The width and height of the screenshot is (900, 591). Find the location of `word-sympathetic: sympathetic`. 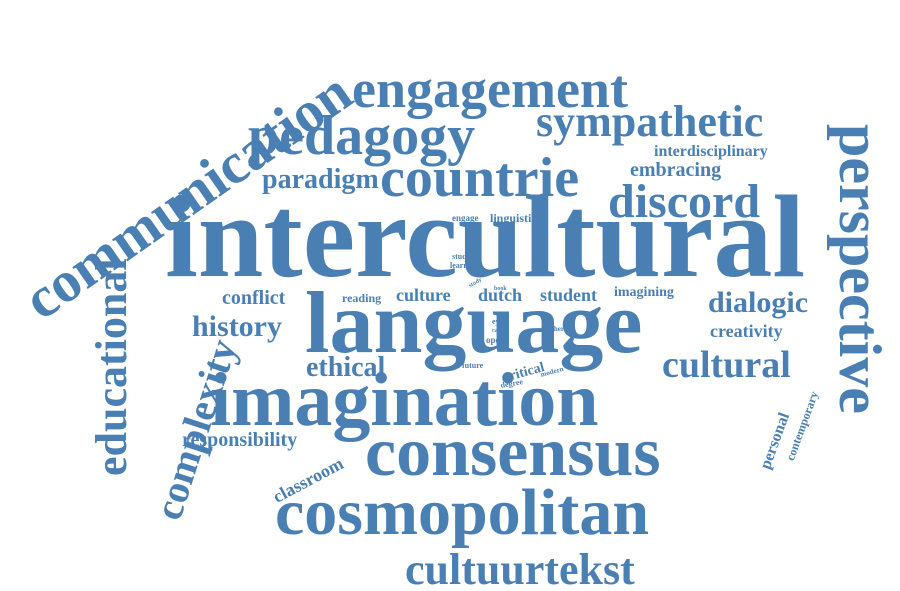

word-sympathetic: sympathetic is located at coordinates (650, 121).